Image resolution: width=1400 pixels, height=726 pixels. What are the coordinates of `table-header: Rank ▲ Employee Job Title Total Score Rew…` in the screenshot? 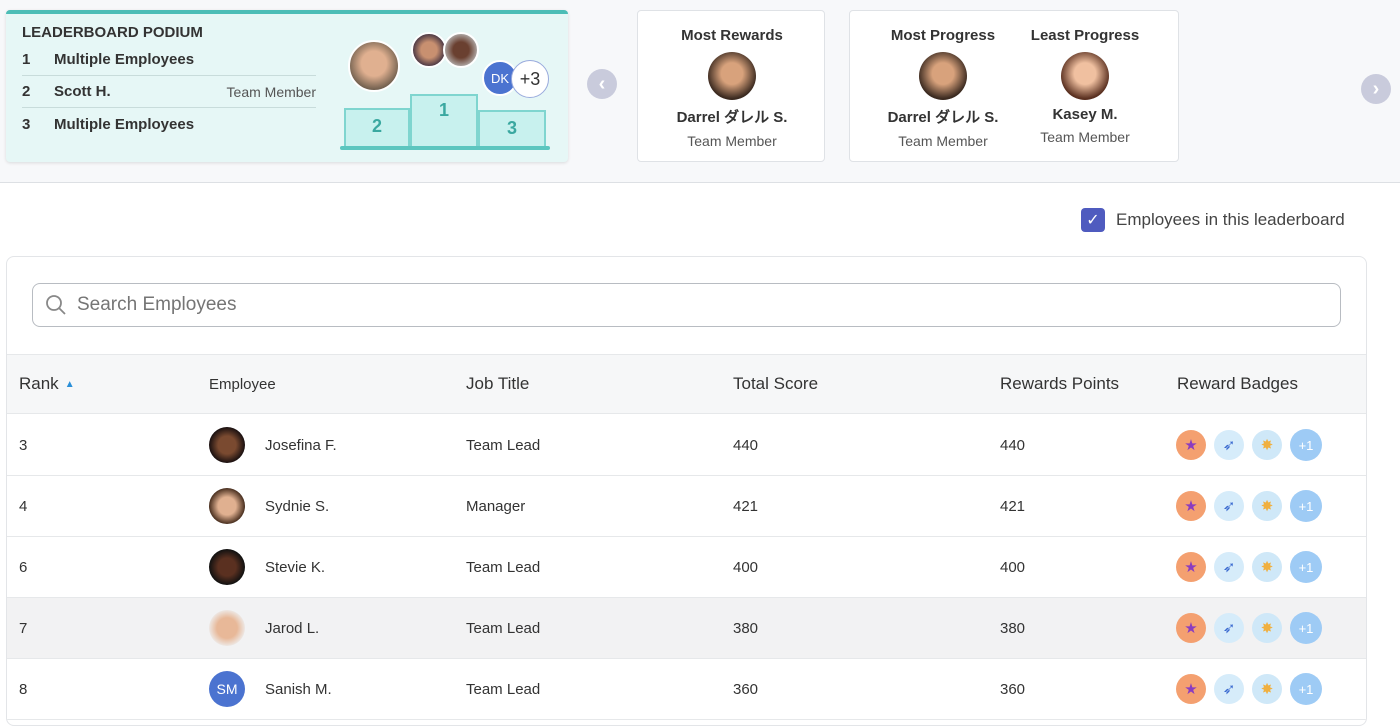 It's located at (686, 384).